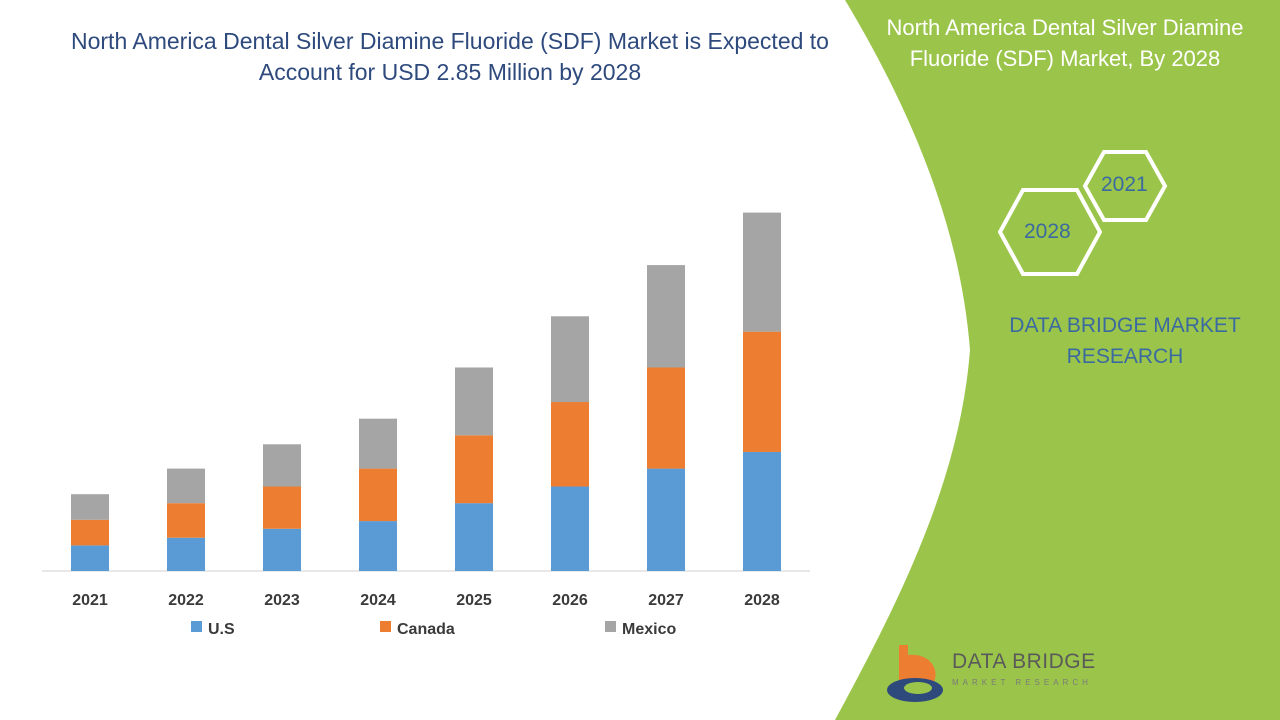 Image resolution: width=1280 pixels, height=720 pixels. Describe the element at coordinates (570, 444) in the screenshot. I see `bar-canada-2026` at that location.